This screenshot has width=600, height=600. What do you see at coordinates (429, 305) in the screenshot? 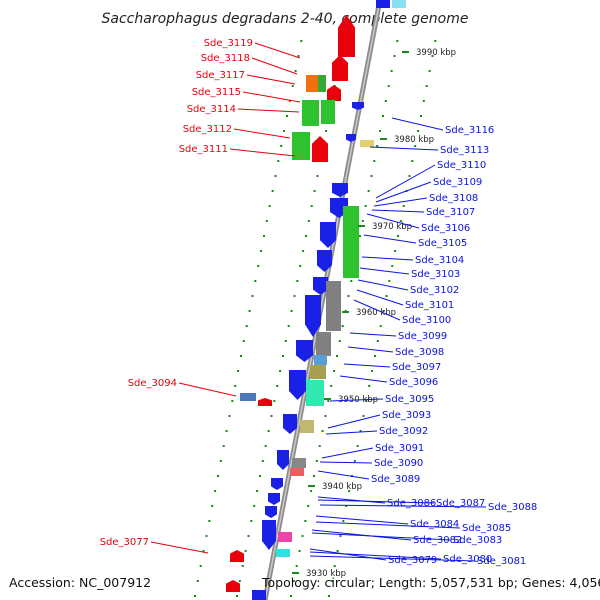
I see `gene-label-right: Sde_3101` at bounding box center [429, 305].